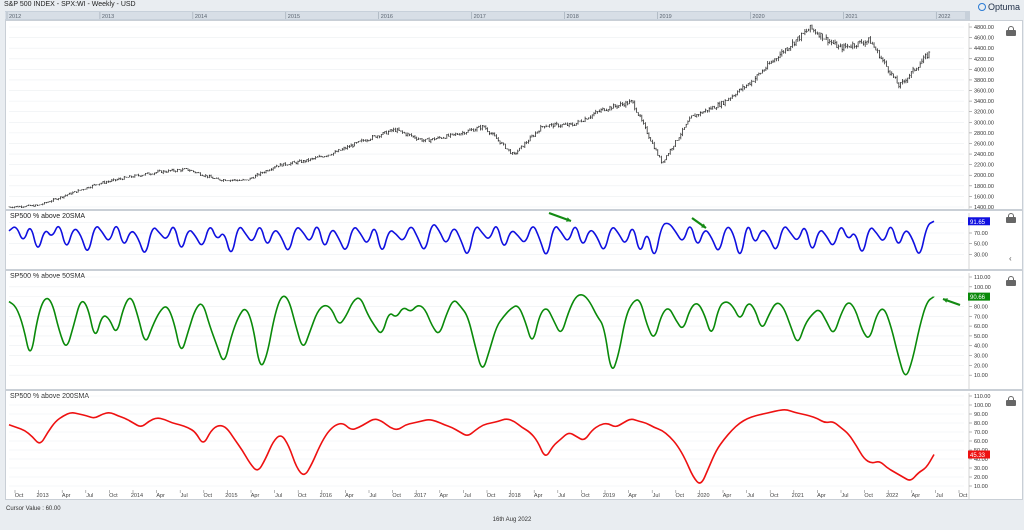  What do you see at coordinates (981, 327) in the screenshot?
I see `y-tick-label: 60.00` at bounding box center [981, 327].